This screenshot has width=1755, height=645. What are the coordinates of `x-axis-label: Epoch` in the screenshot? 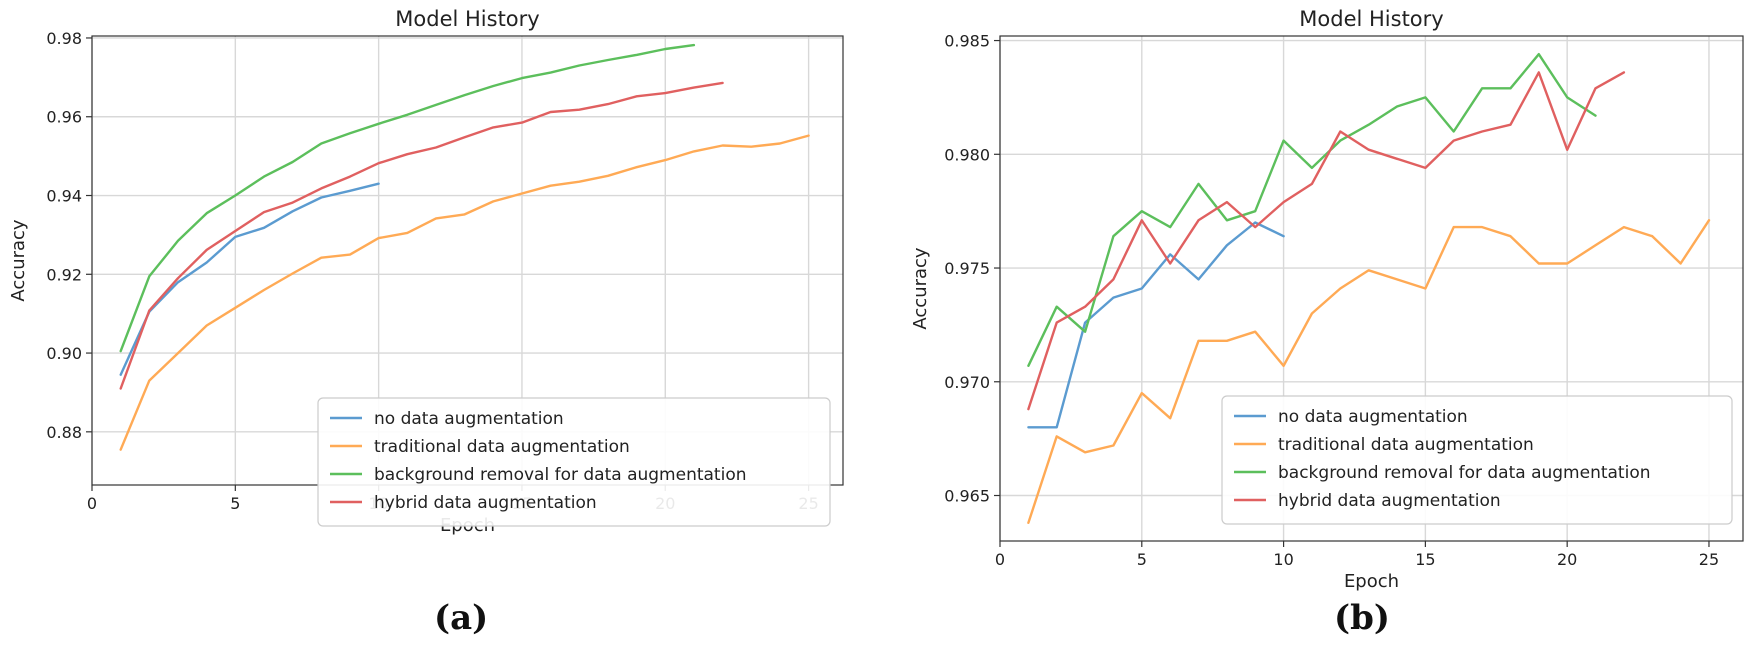 It's located at (1371, 581).